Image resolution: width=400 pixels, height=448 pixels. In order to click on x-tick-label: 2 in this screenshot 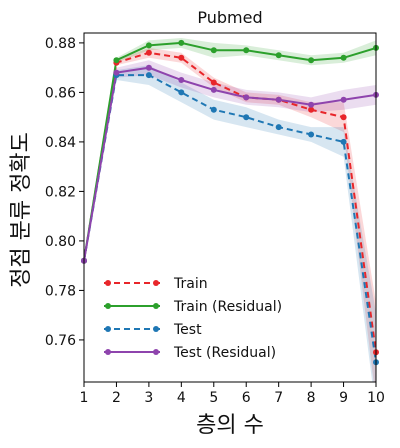, I will do `click(116, 398)`.